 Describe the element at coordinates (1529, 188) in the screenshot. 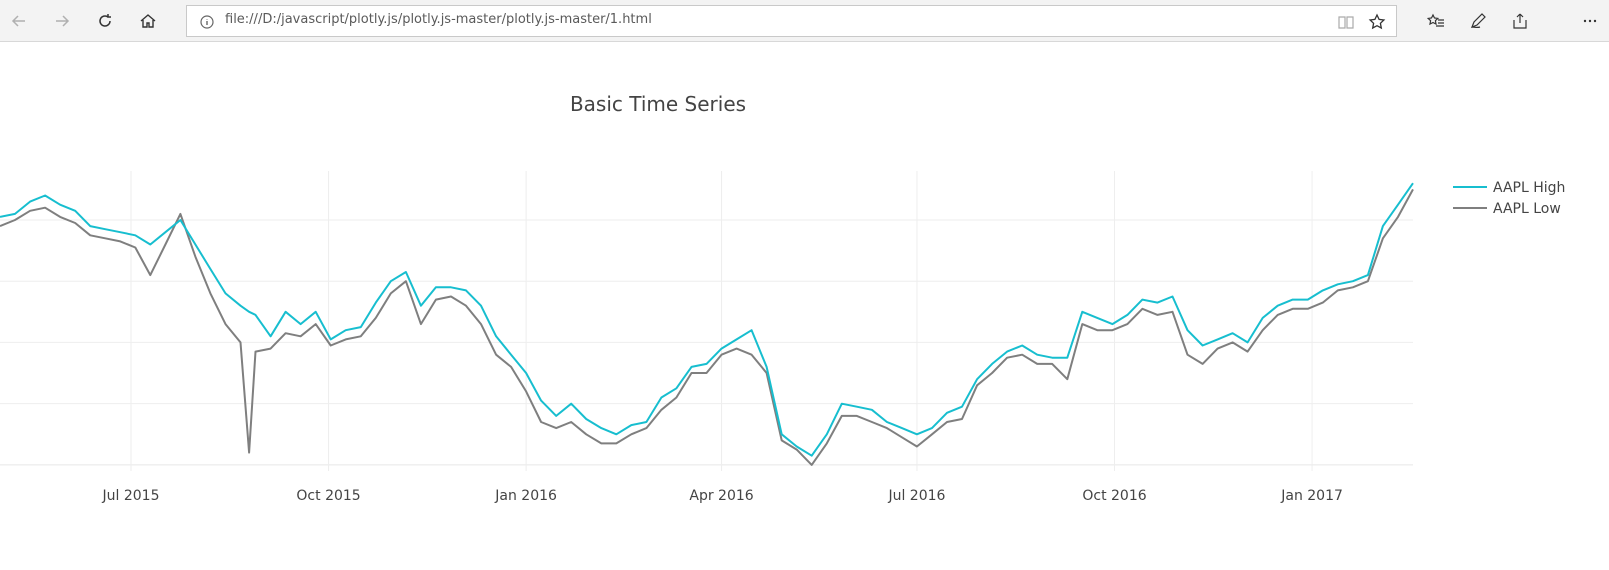

I see `legend-label: AAPL High` at that location.